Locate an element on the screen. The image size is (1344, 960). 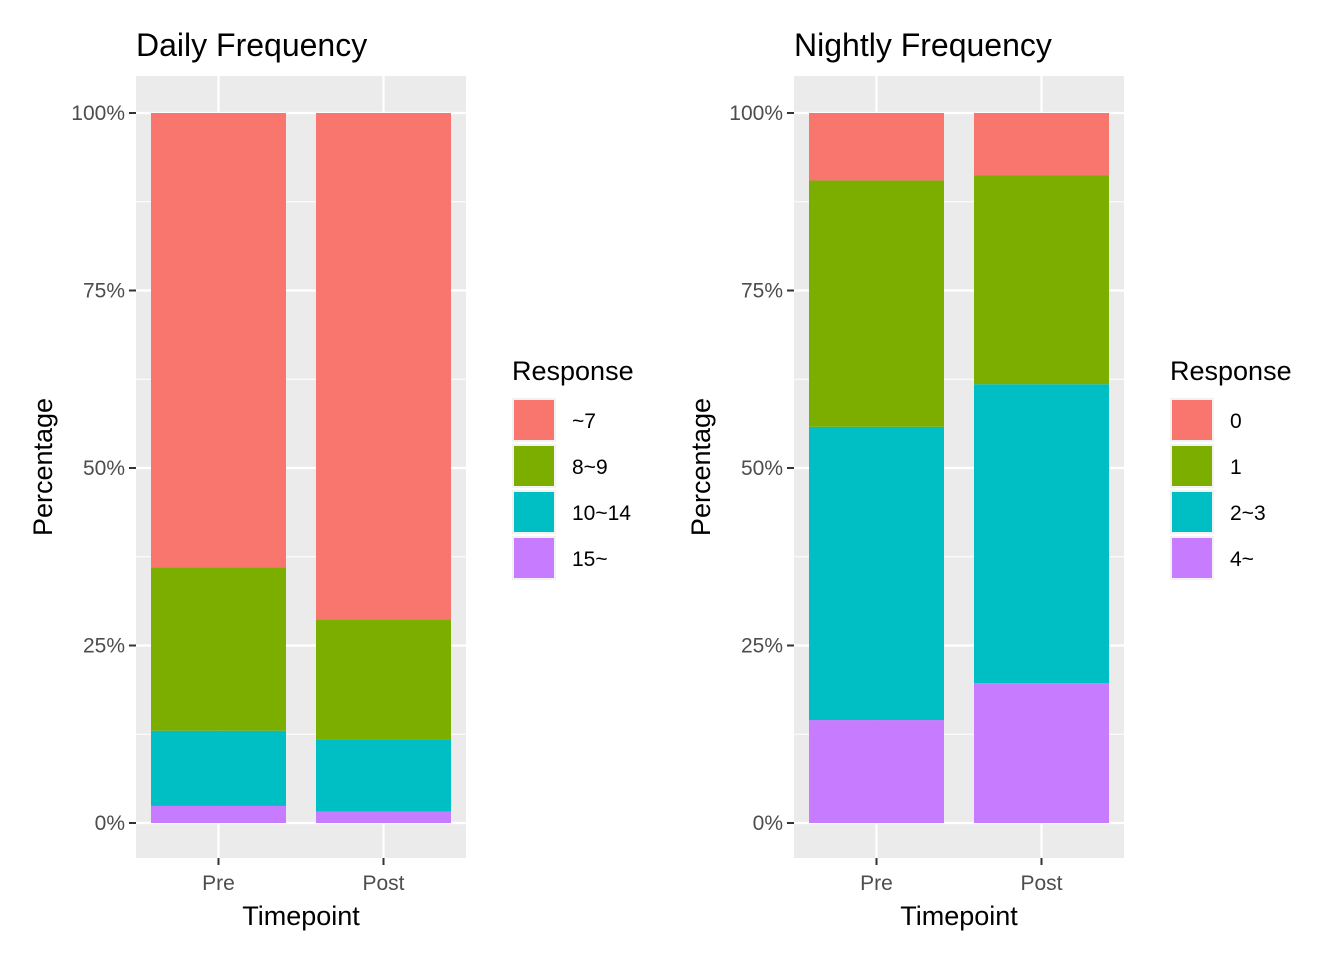
legend-label: 4~ is located at coordinates (1242, 559).